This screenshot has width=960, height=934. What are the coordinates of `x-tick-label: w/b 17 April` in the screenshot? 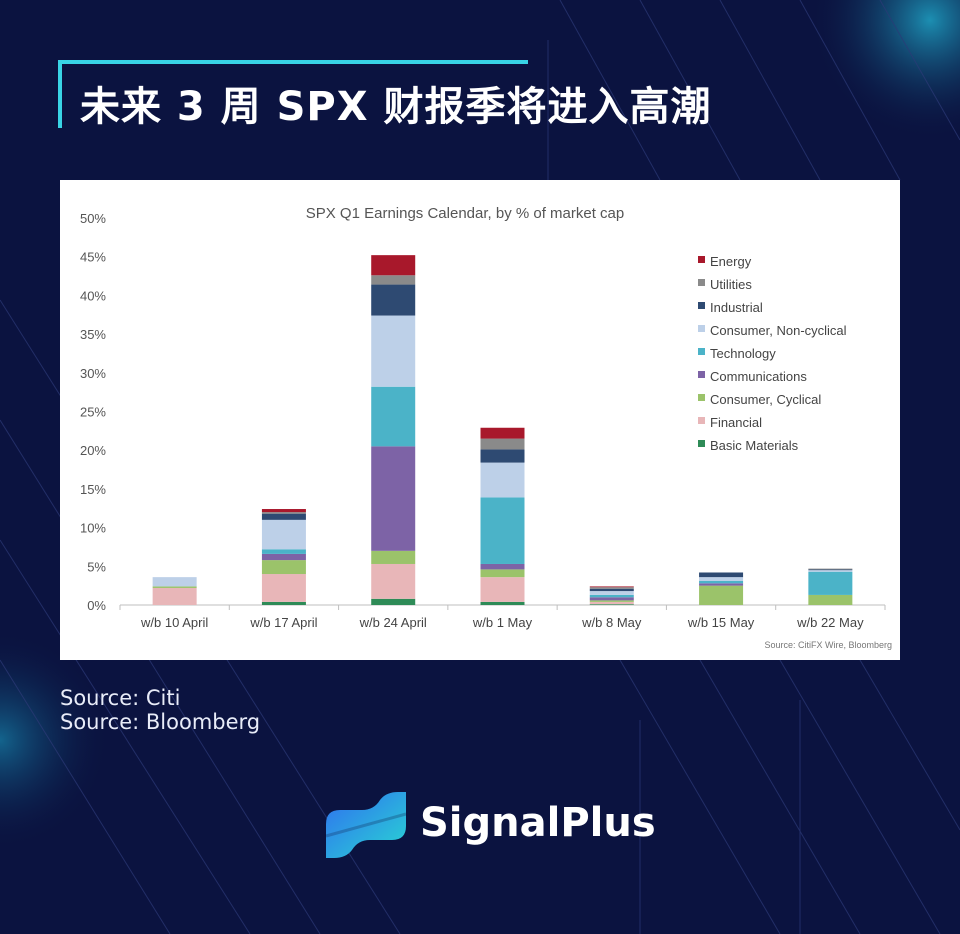 It's located at (283, 622).